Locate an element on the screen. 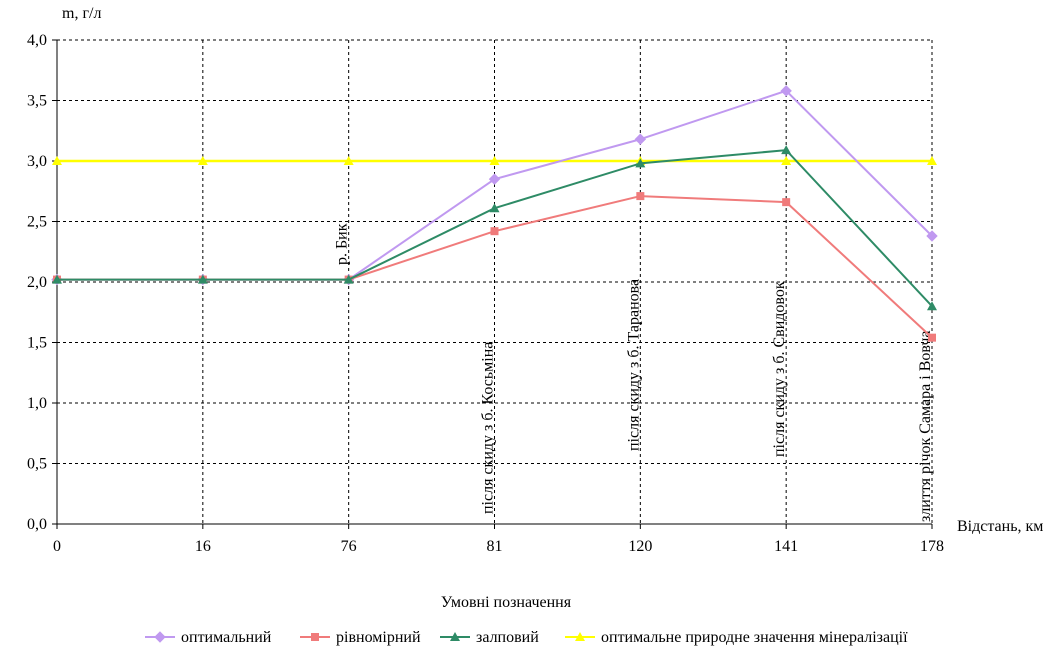 This screenshot has width=1064, height=654. x-tick-label: 0 is located at coordinates (57, 546).